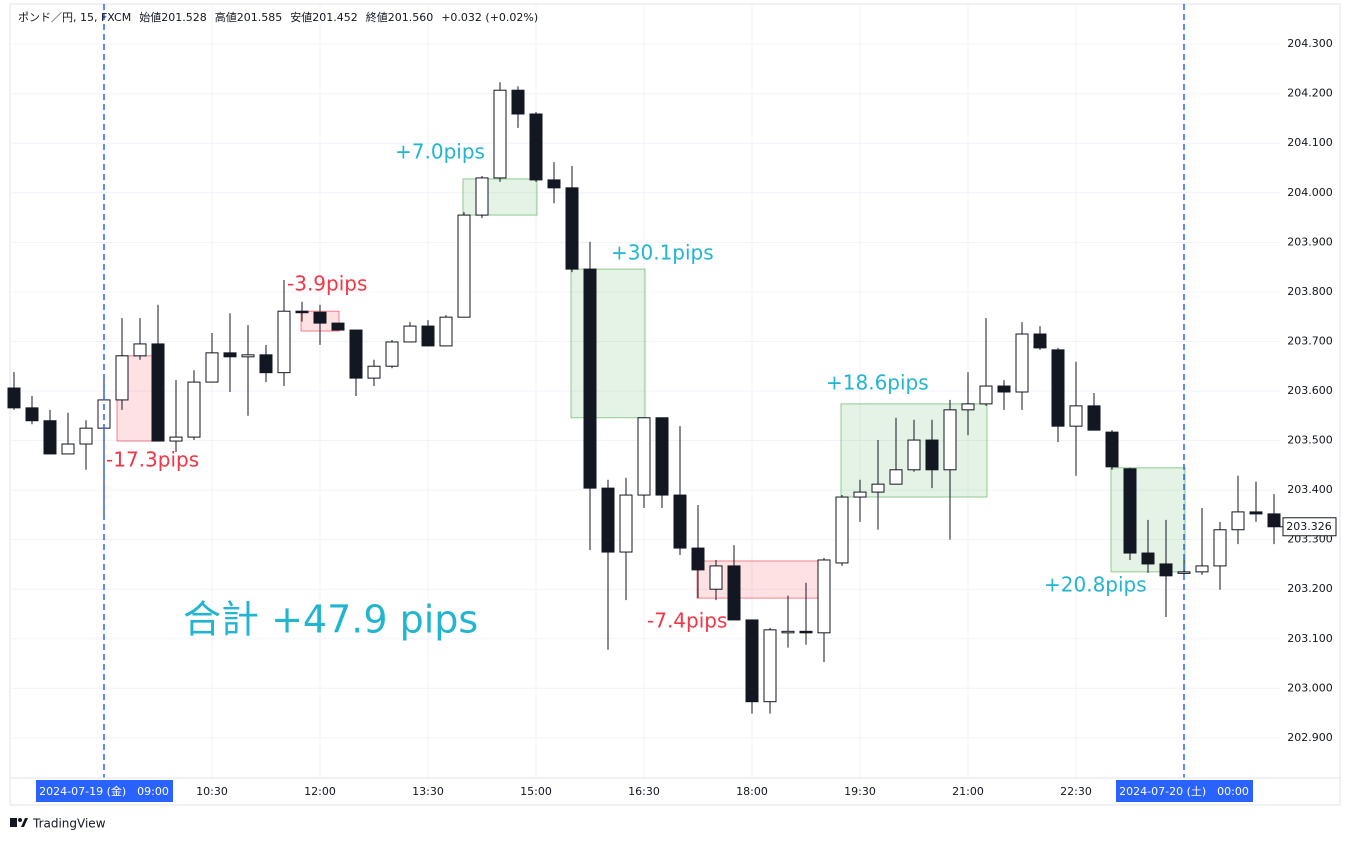 Image resolution: width=1351 pixels, height=845 pixels. Describe the element at coordinates (324, 17) in the screenshot. I see `header-item: 安値201.452` at that location.